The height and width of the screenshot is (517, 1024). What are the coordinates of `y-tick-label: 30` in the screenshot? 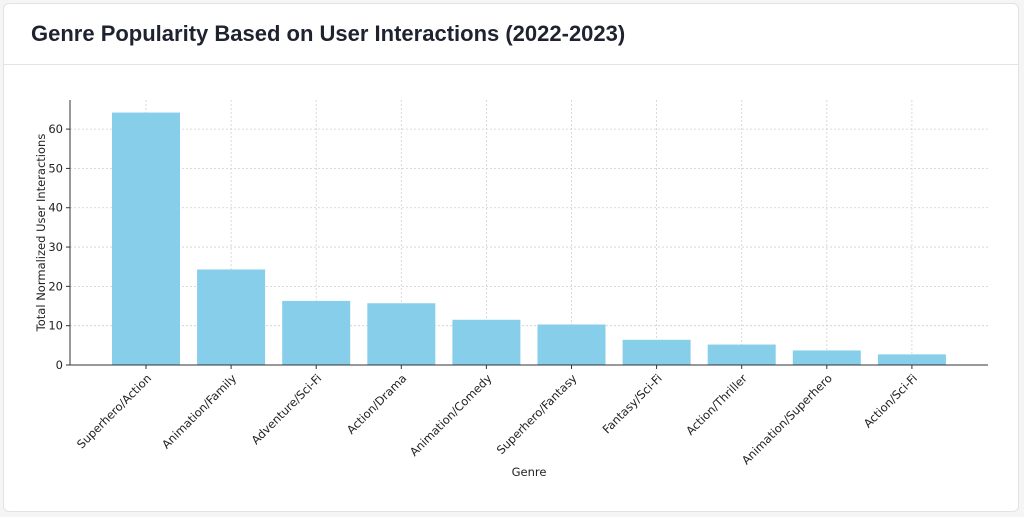 It's located at (55, 247).